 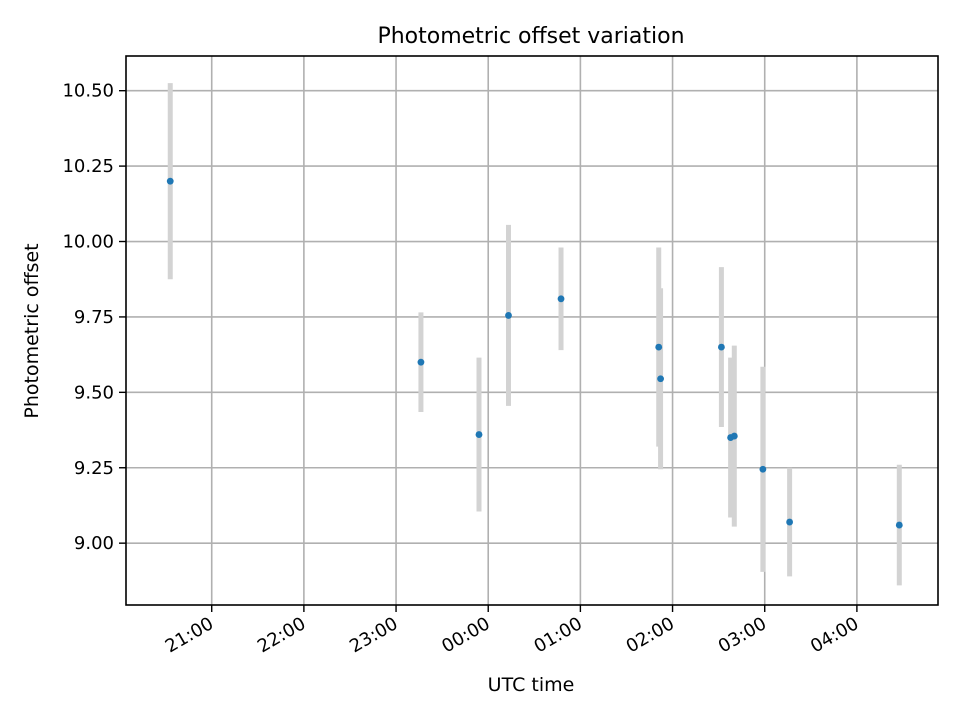 I want to click on x-tick-label: 02:00, so click(x=650, y=635).